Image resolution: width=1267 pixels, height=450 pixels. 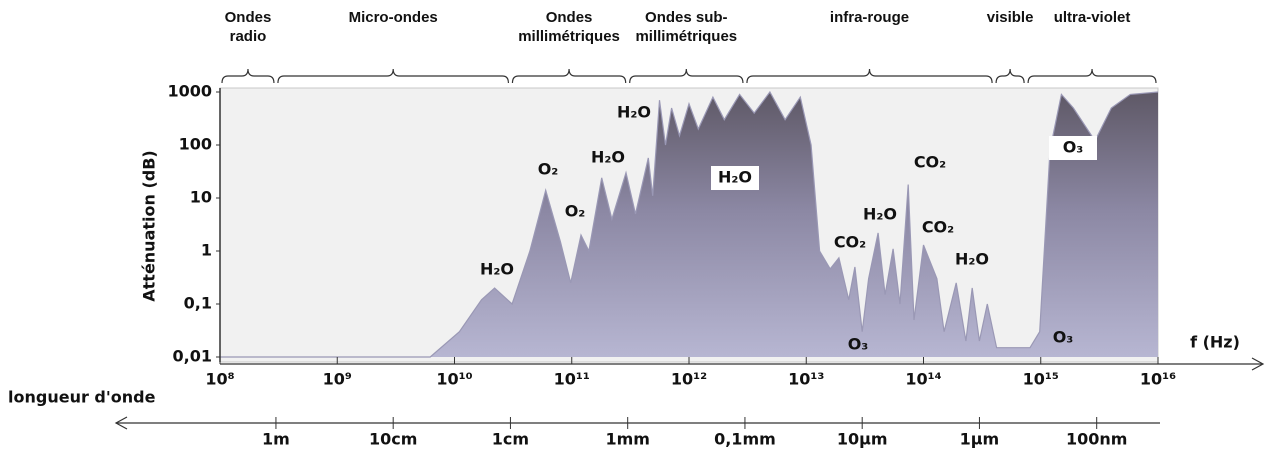 I want to click on y-tick-label: 1000, so click(x=189, y=91).